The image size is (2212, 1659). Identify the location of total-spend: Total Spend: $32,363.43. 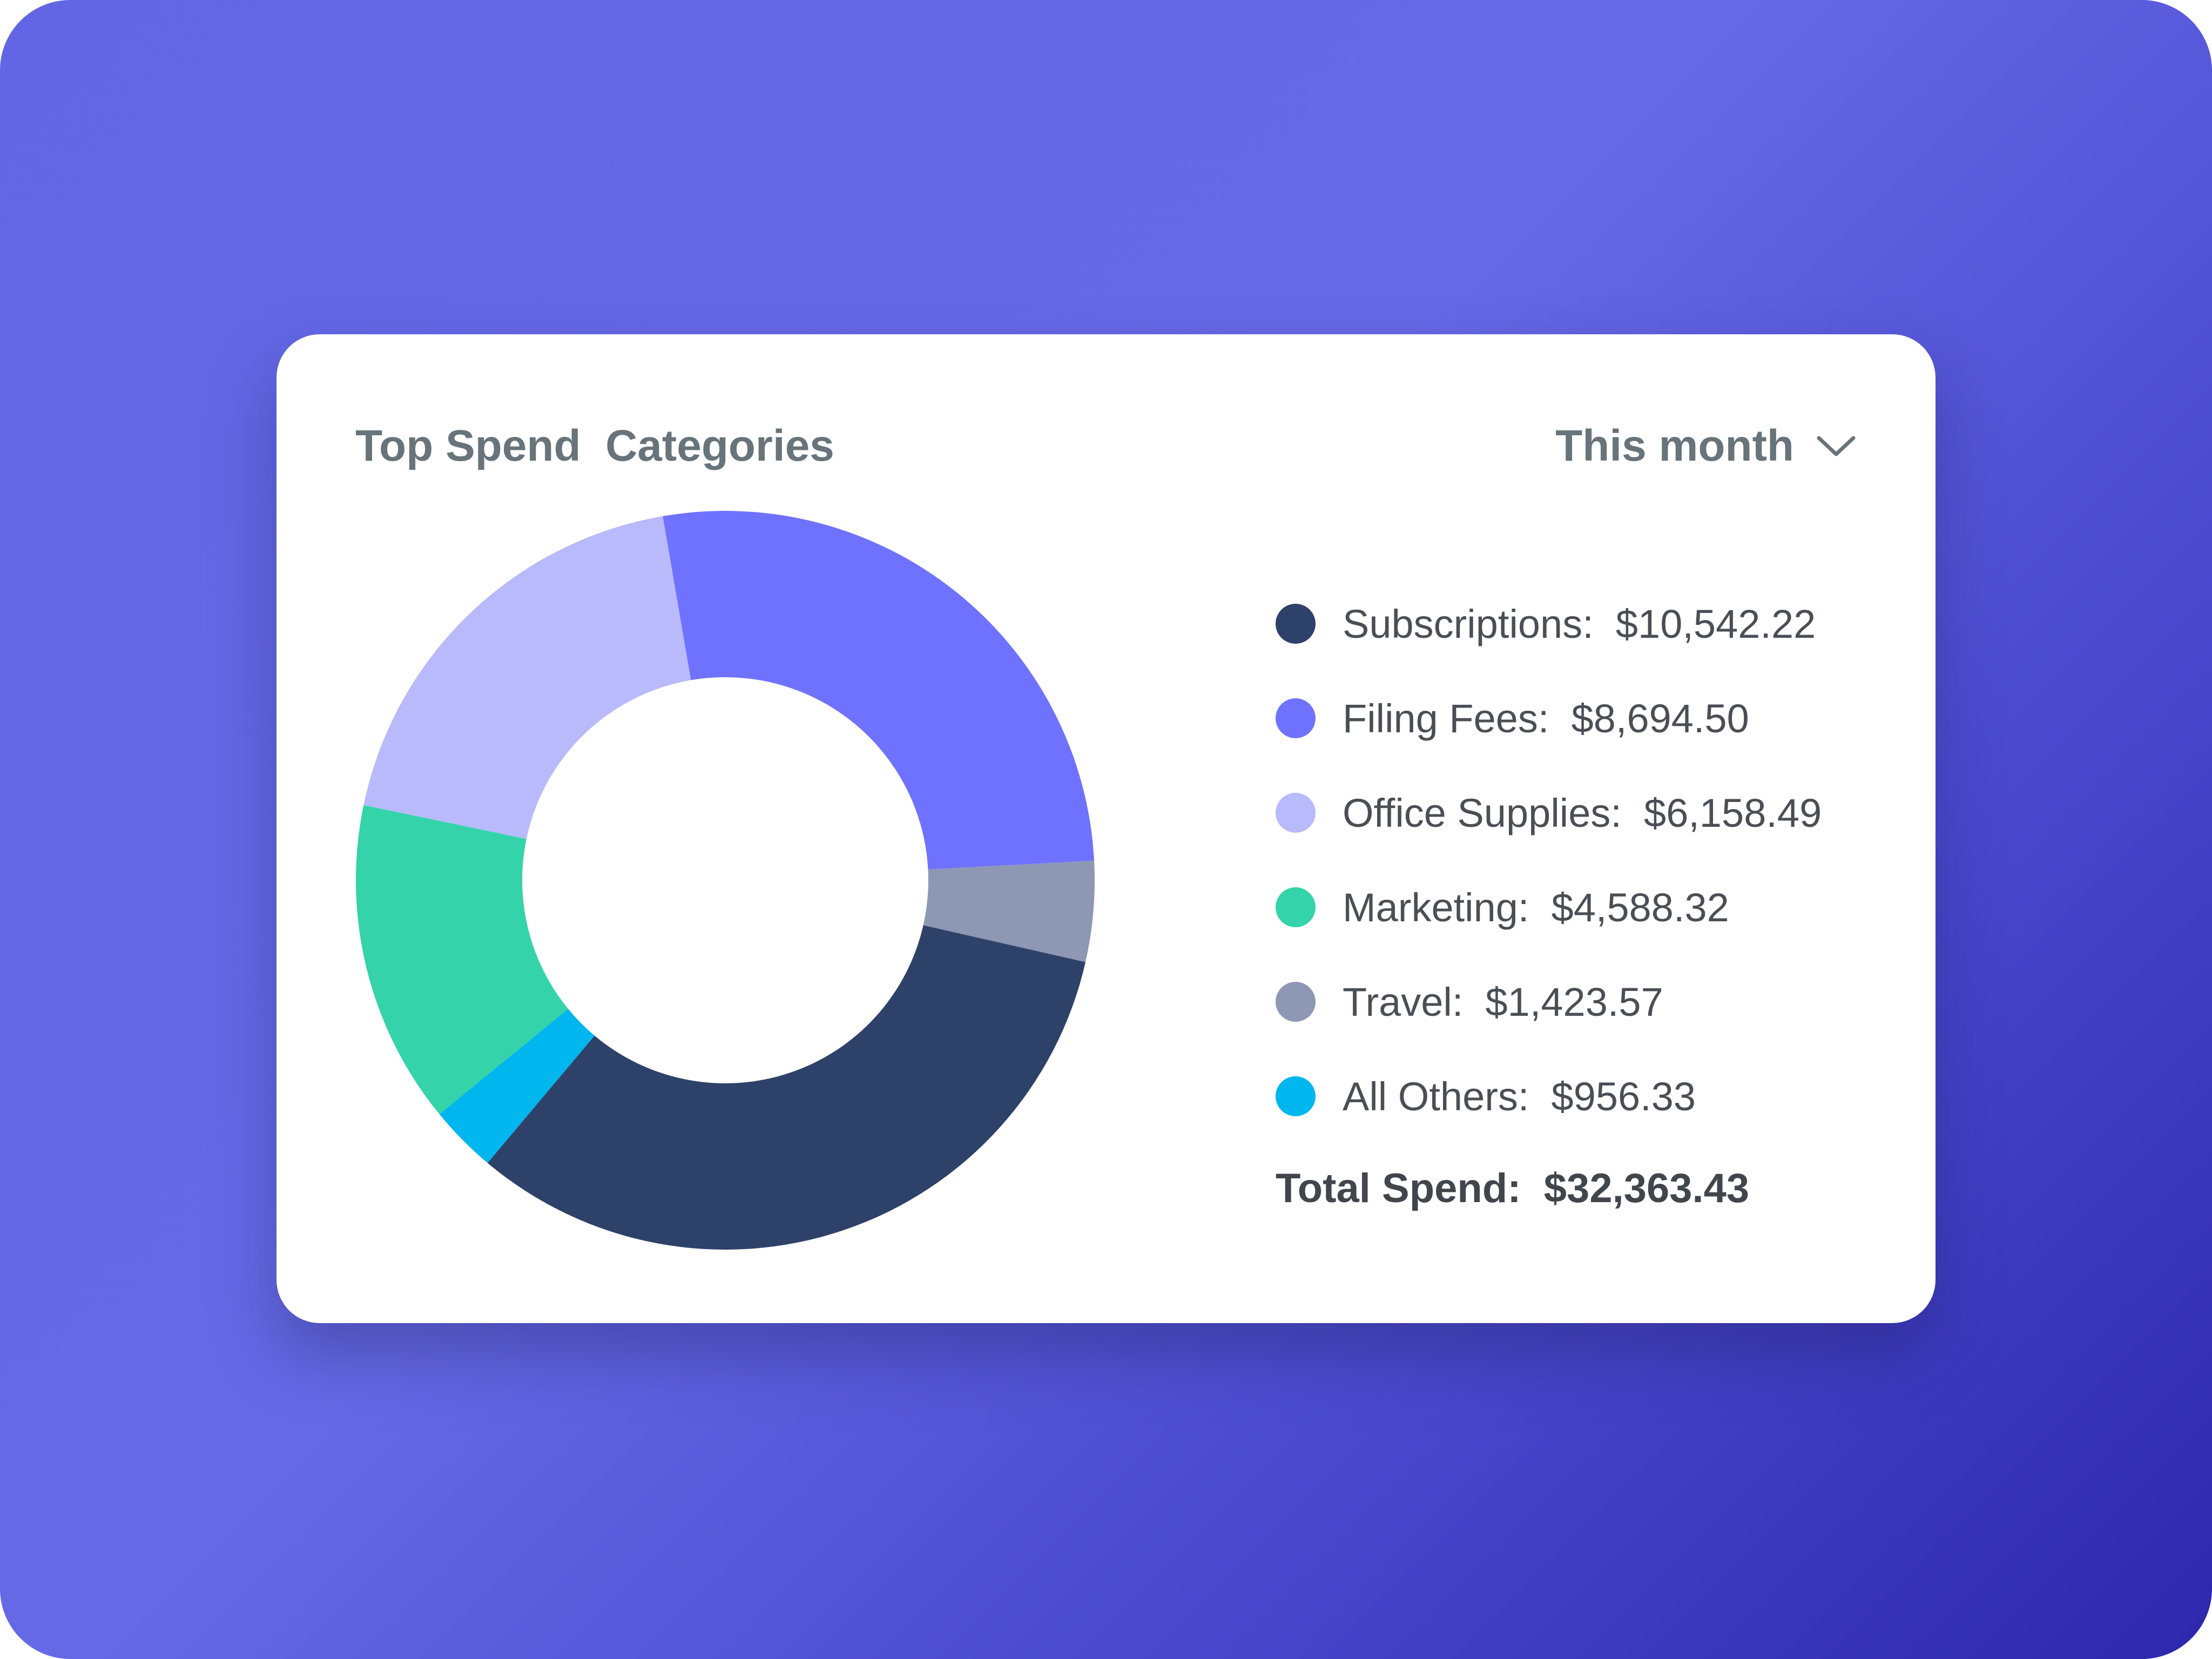
(1513, 1188).